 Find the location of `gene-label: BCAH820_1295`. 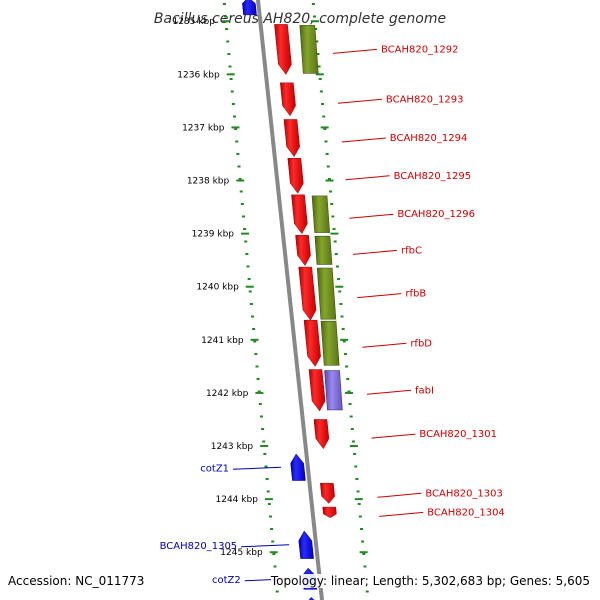

gene-label: BCAH820_1295 is located at coordinates (433, 176).